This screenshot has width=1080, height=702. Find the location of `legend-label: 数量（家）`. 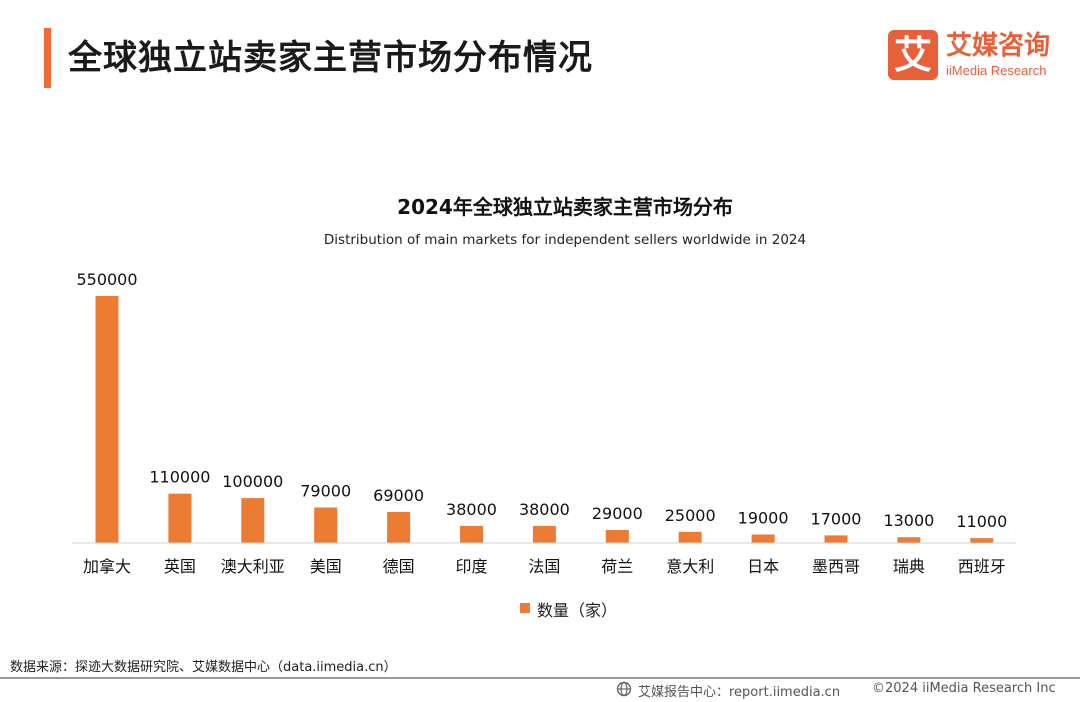

legend-label: 数量（家） is located at coordinates (577, 610).